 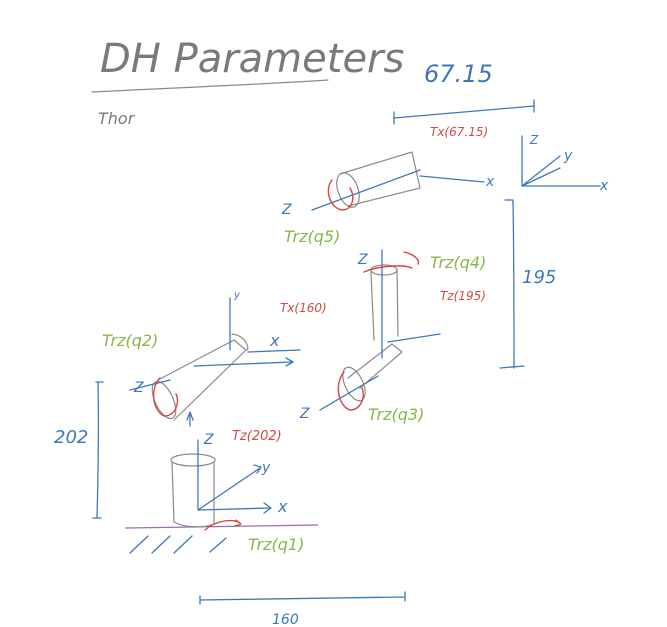 I want to click on base-cylinder, so click(x=193, y=494).